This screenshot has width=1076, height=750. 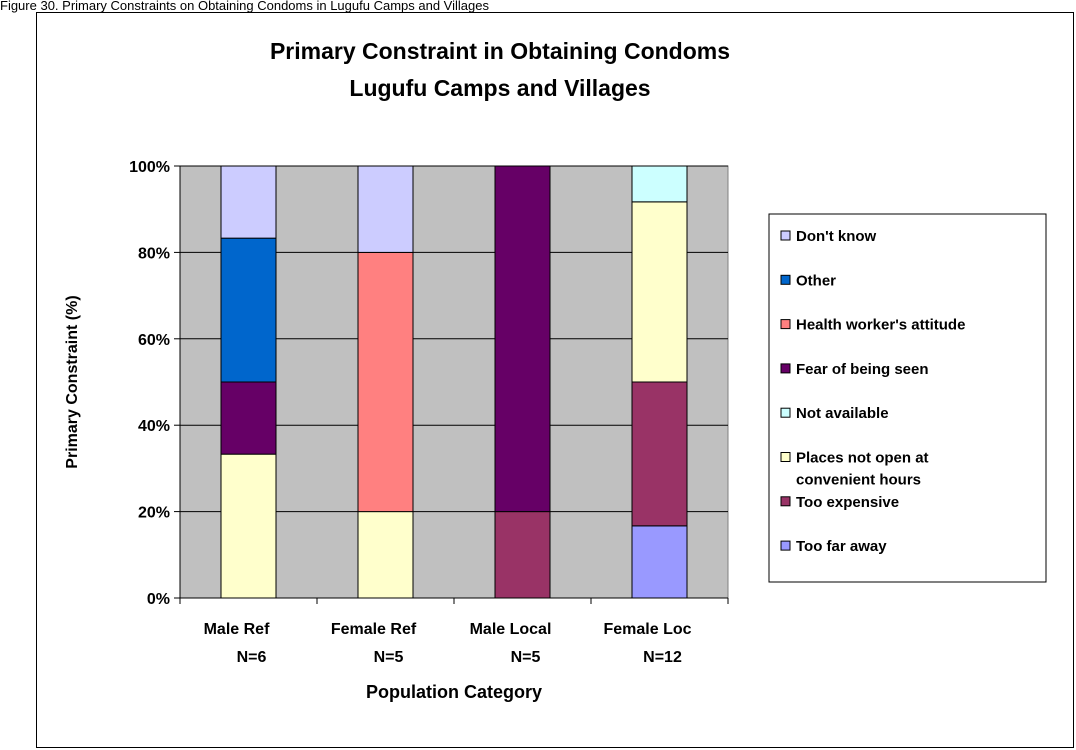 I want to click on chart-title-line-2: Lugufu Camps and Villages, so click(x=499, y=88).